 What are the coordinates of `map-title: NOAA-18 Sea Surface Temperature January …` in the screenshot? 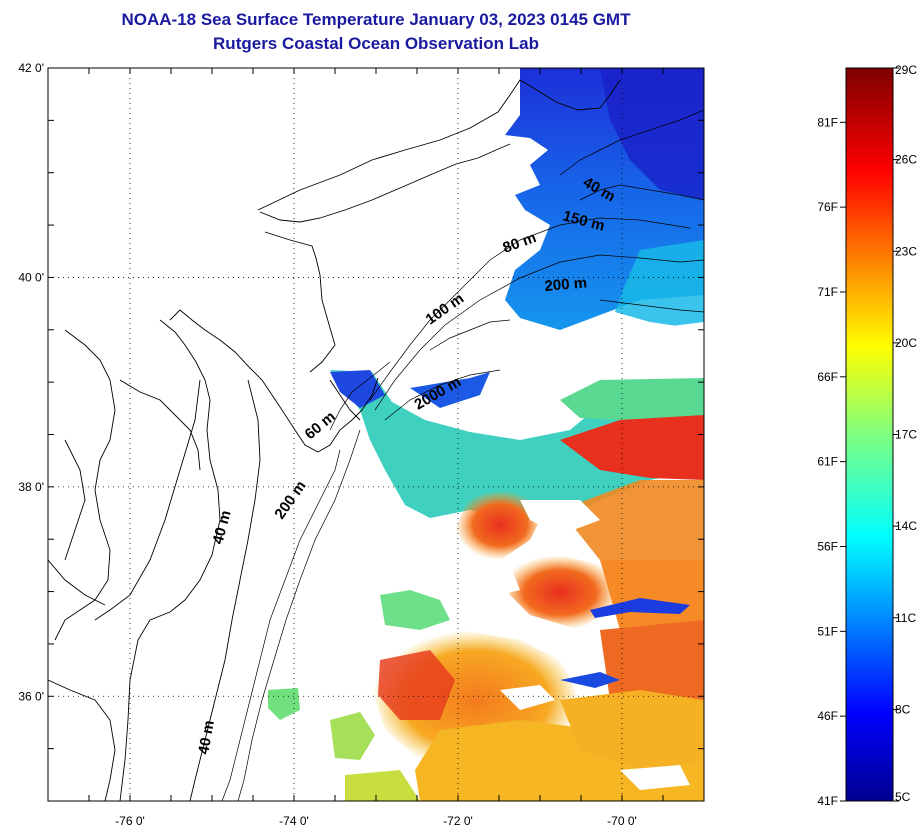 It's located at (376, 19).